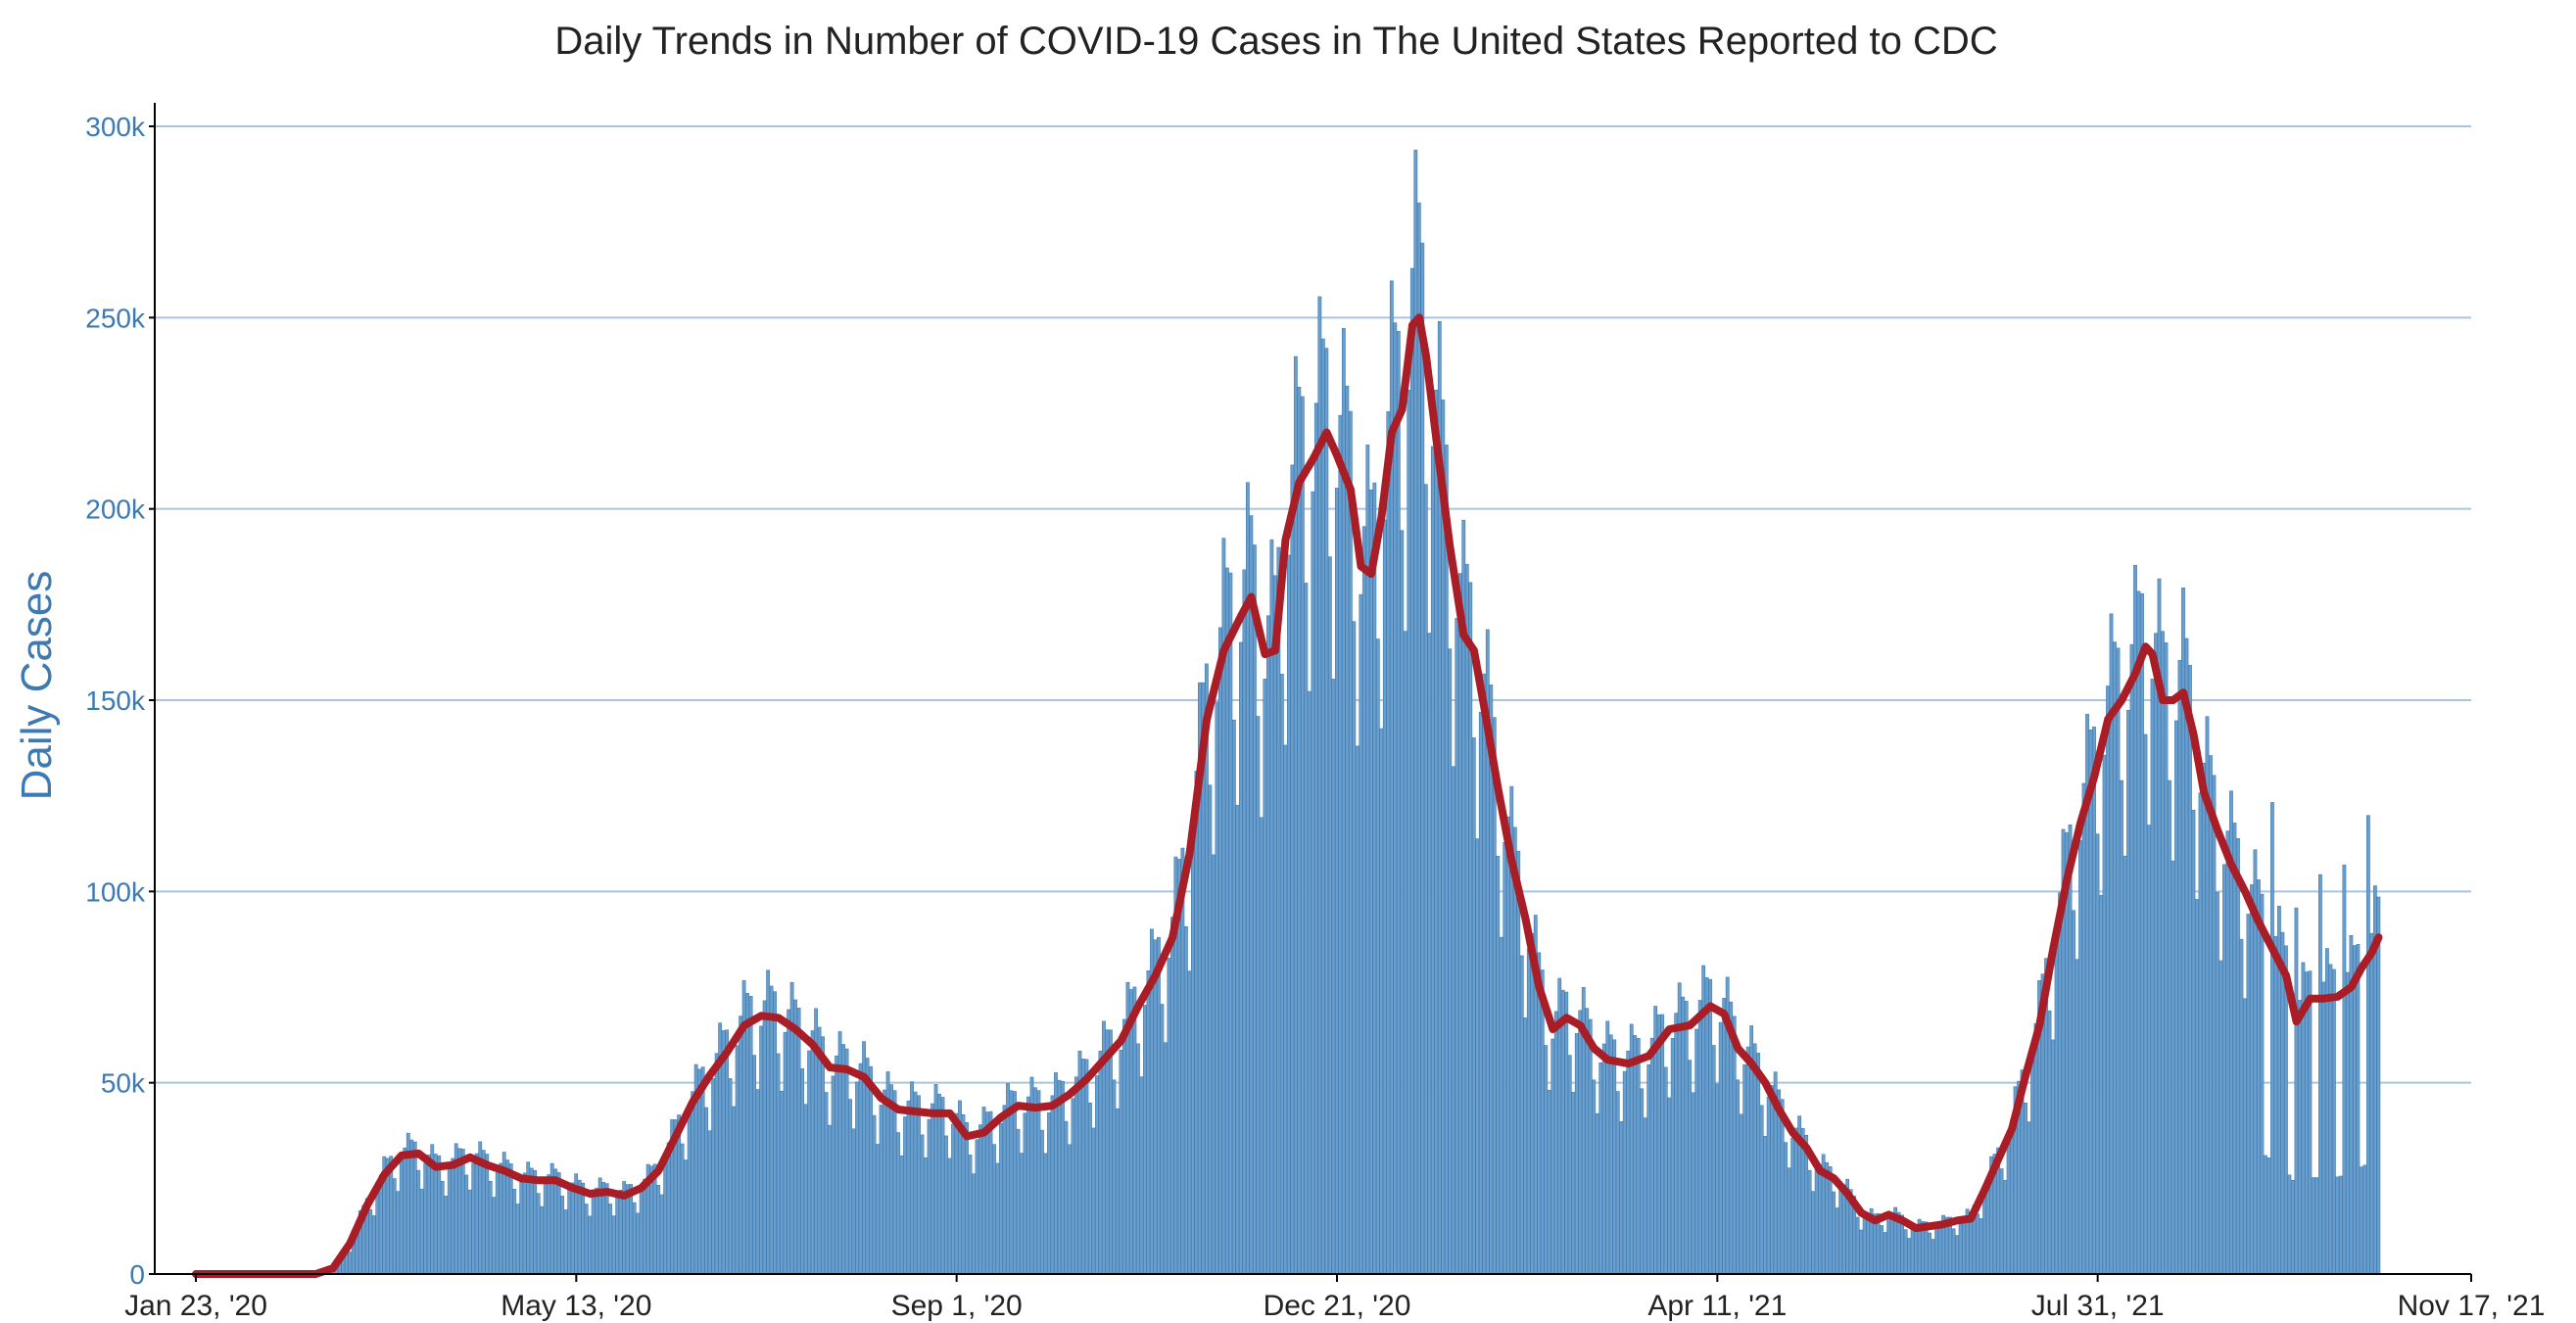  What do you see at coordinates (123, 1084) in the screenshot?
I see `y-tick-label: 50k` at bounding box center [123, 1084].